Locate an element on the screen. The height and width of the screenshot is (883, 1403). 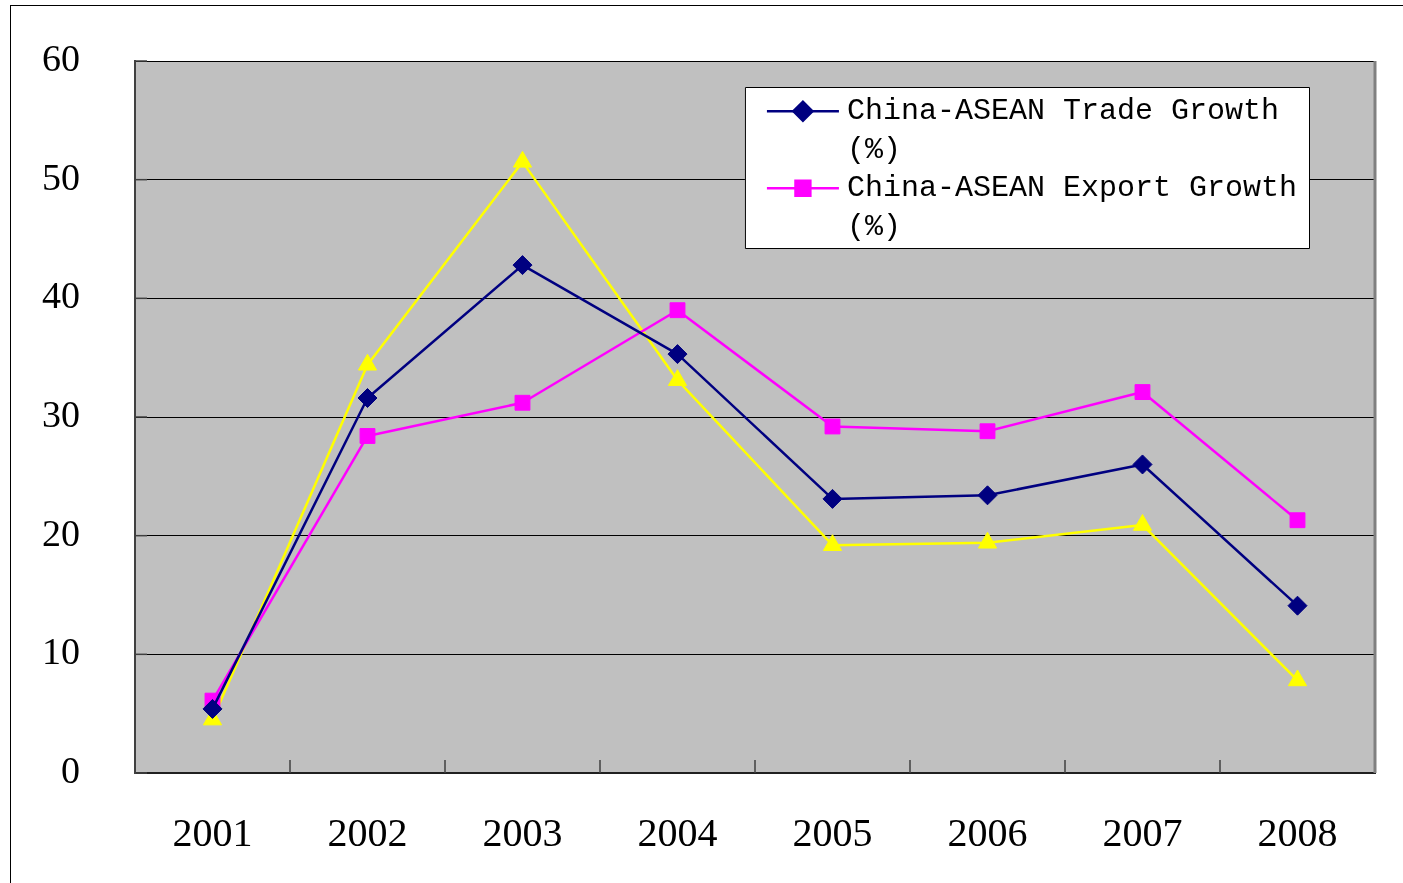
y-tick-label: 20 is located at coordinates (61, 532).